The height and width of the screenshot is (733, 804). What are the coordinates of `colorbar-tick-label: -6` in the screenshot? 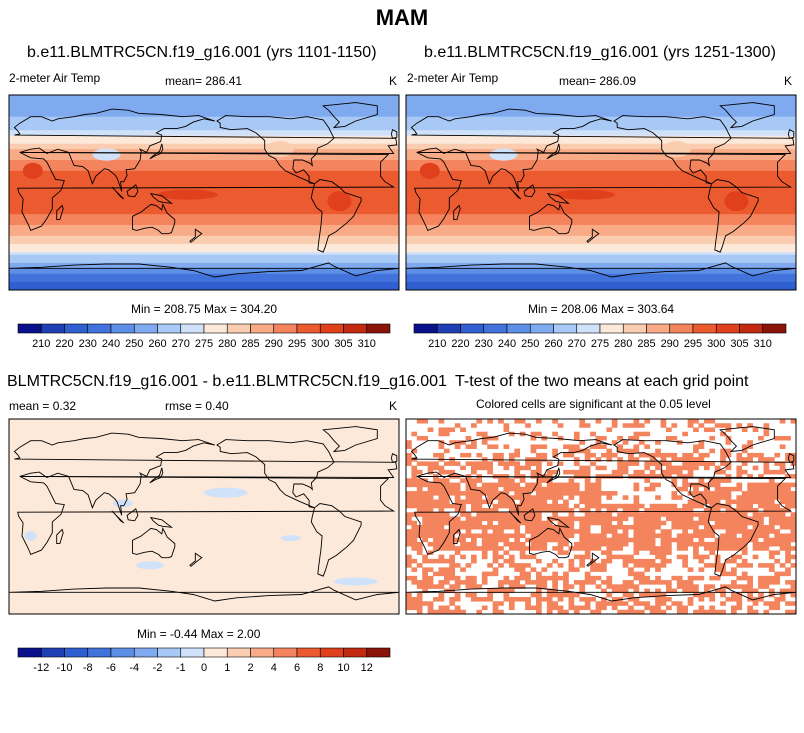 It's located at (111, 668).